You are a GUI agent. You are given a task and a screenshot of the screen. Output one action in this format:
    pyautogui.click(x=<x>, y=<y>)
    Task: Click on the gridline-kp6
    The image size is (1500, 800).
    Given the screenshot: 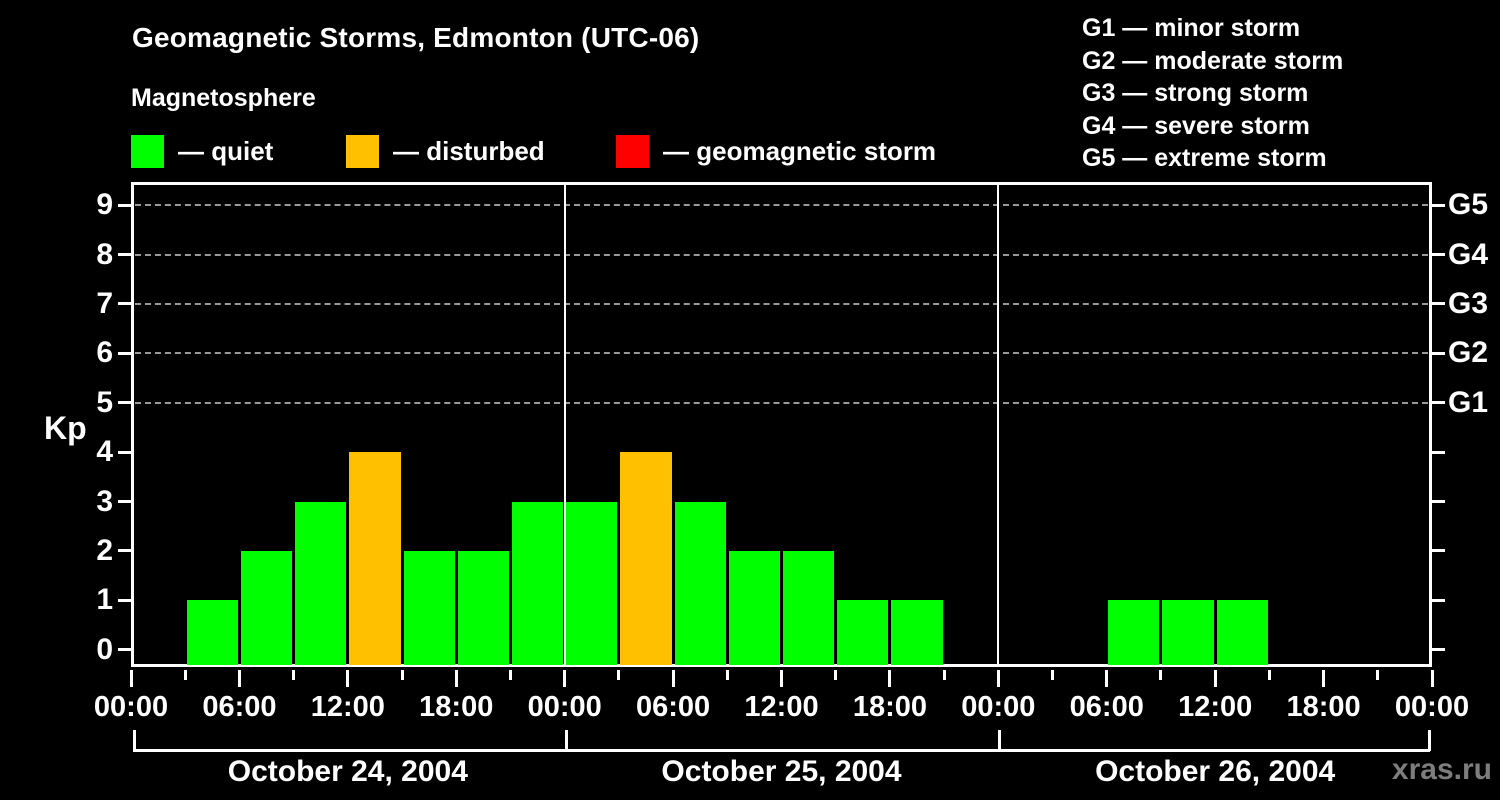 What is the action you would take?
    pyautogui.click(x=781, y=353)
    